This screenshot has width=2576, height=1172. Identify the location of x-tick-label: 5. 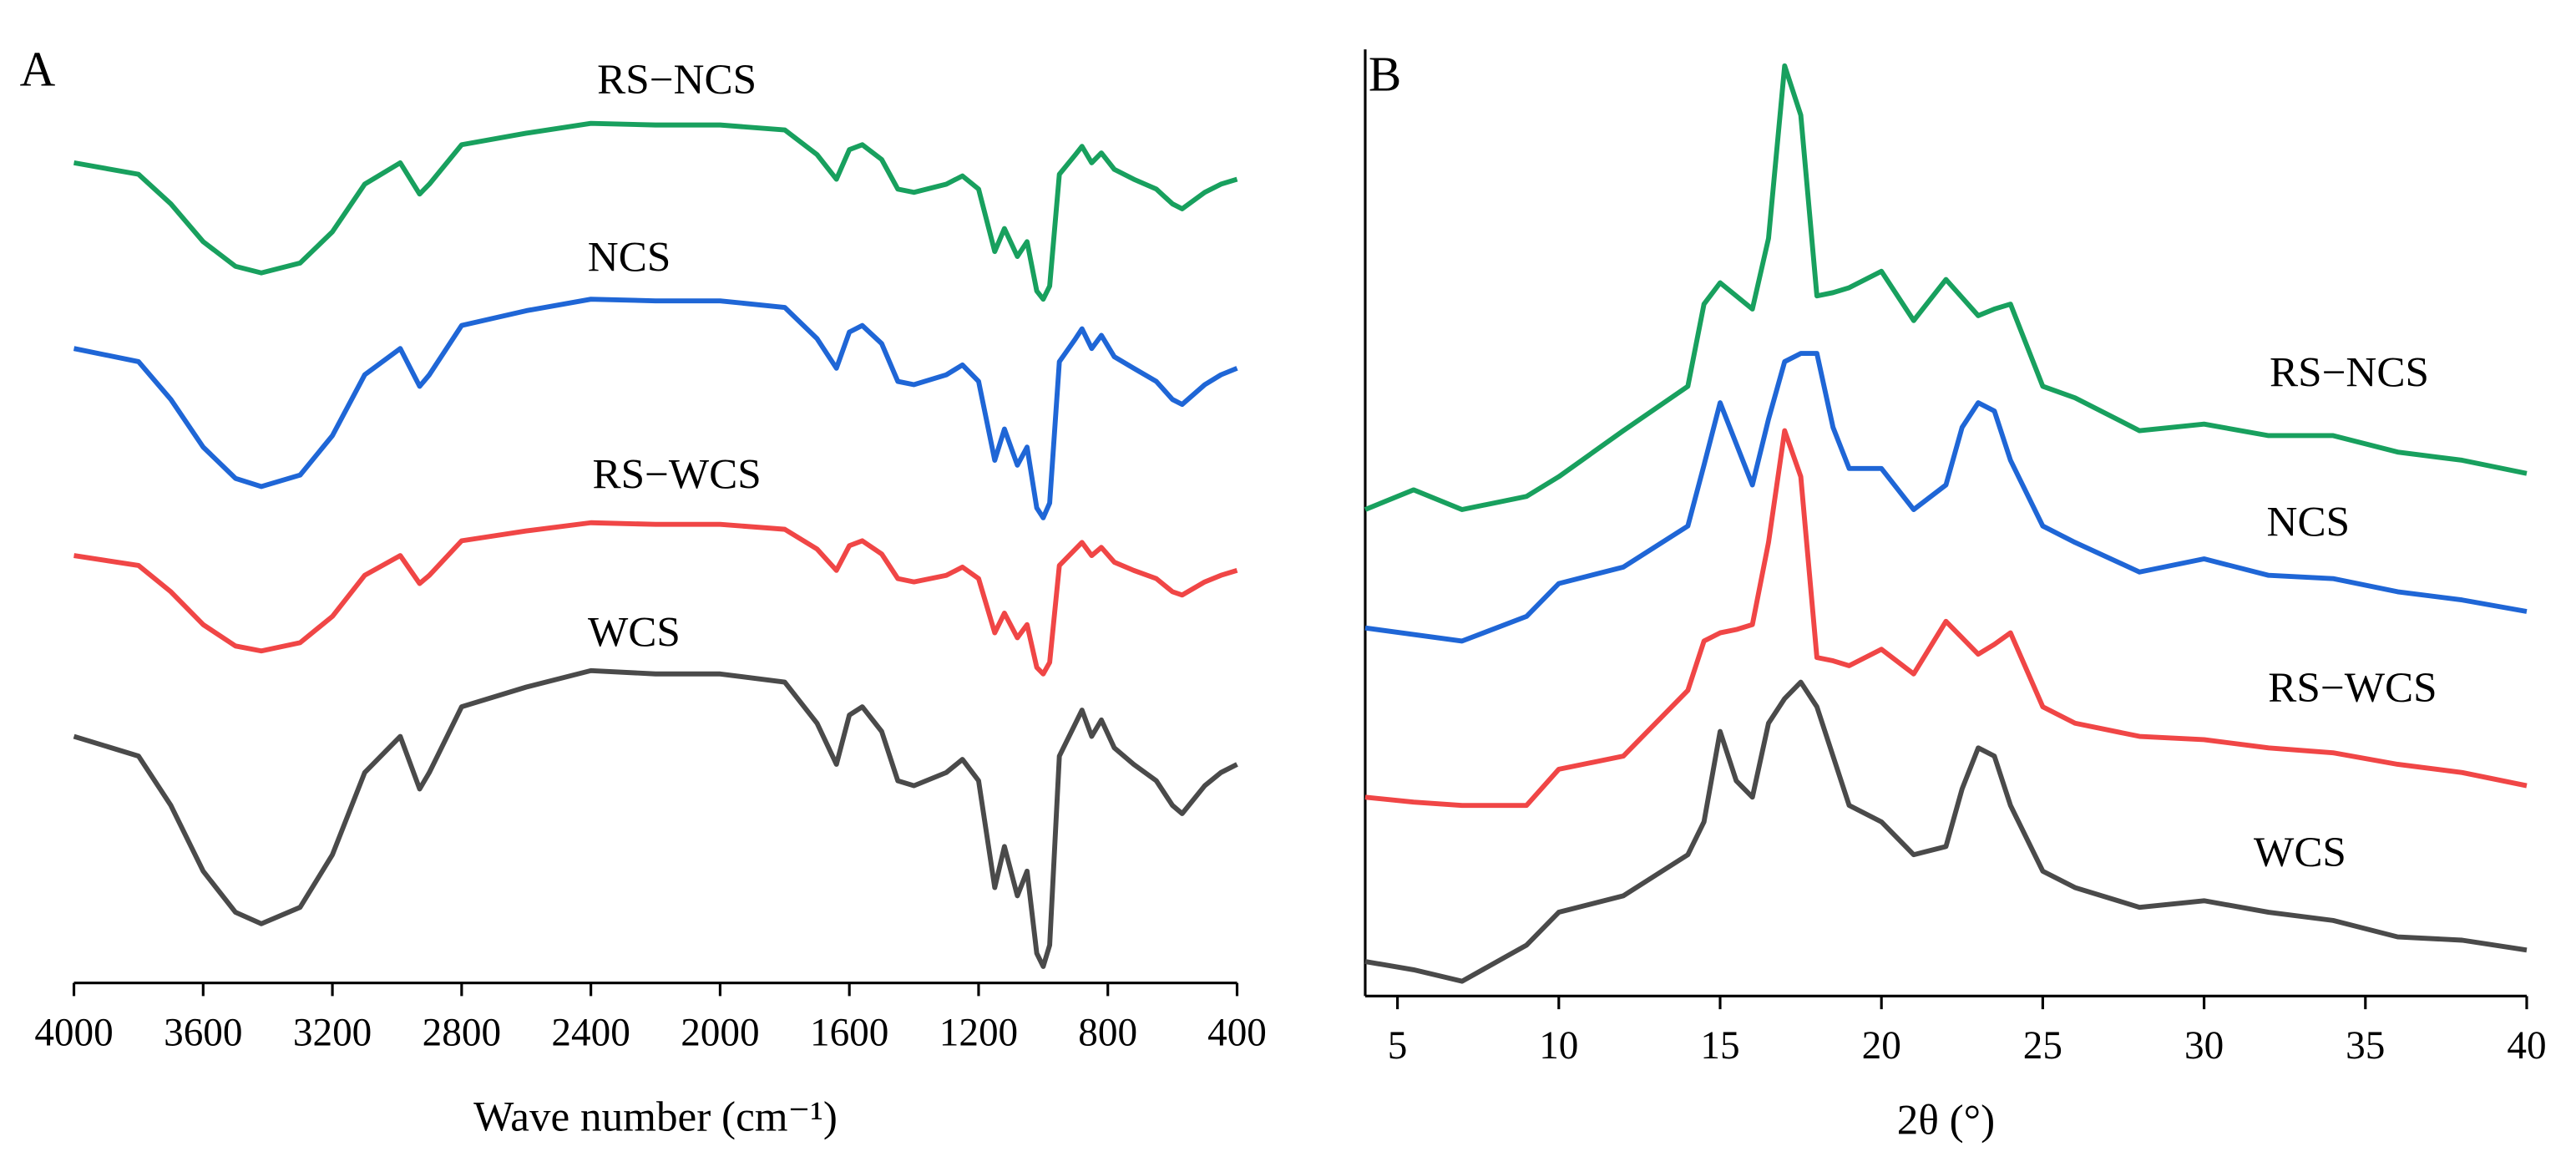
(1398, 1046).